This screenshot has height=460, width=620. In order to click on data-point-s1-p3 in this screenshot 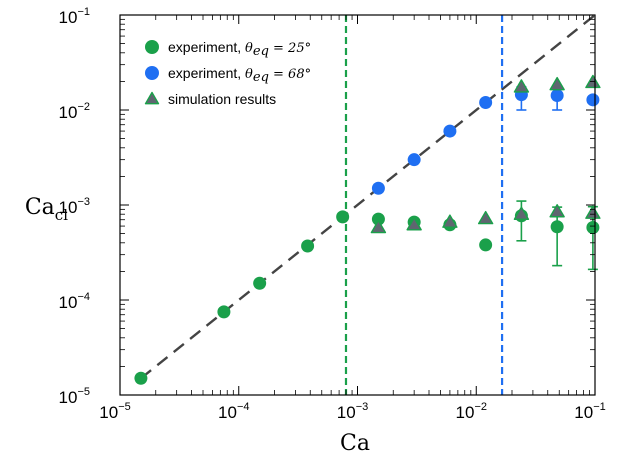, I will do `click(486, 102)`.